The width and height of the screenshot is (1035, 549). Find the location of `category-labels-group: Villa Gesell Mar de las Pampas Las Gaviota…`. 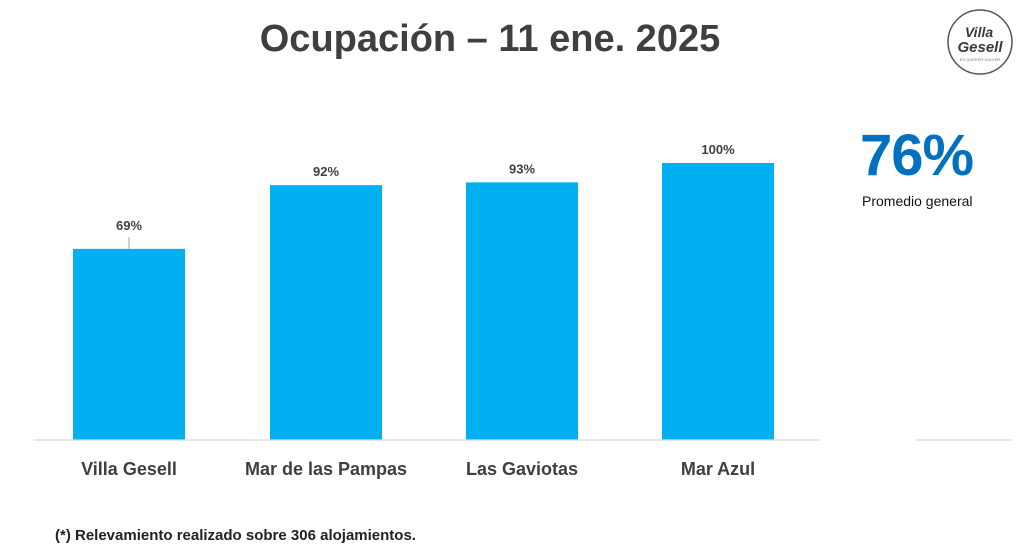

category-labels-group: Villa Gesell Mar de las Pampas Las Gaviota… is located at coordinates (418, 469).